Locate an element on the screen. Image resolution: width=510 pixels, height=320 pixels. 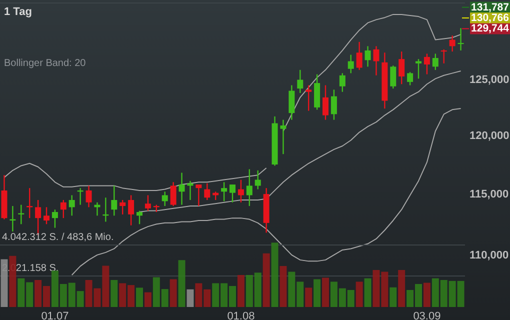
x-tick-label: 01.08 is located at coordinates (241, 315).